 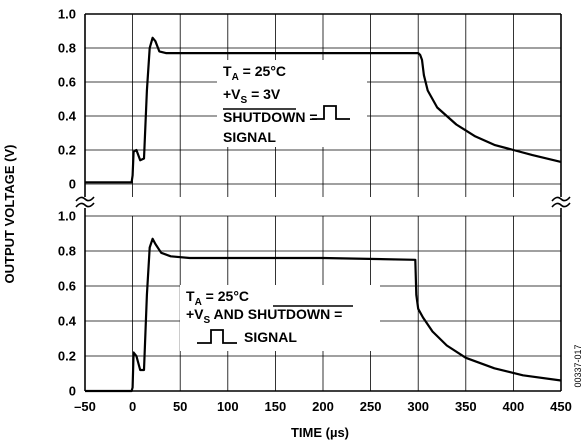 I want to click on panel1-y-tick-label: 0, so click(x=72, y=391).